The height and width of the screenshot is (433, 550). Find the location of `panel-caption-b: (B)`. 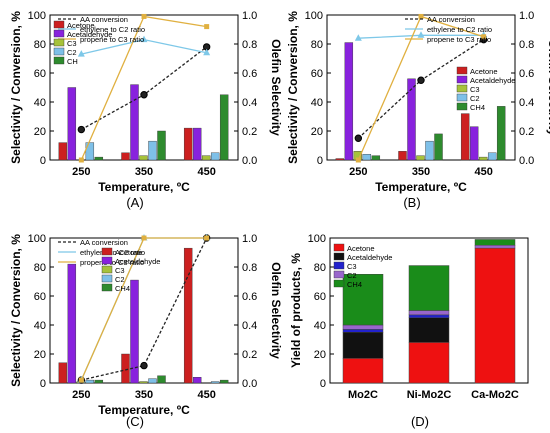

panel-caption-b: (B) is located at coordinates (411, 202).